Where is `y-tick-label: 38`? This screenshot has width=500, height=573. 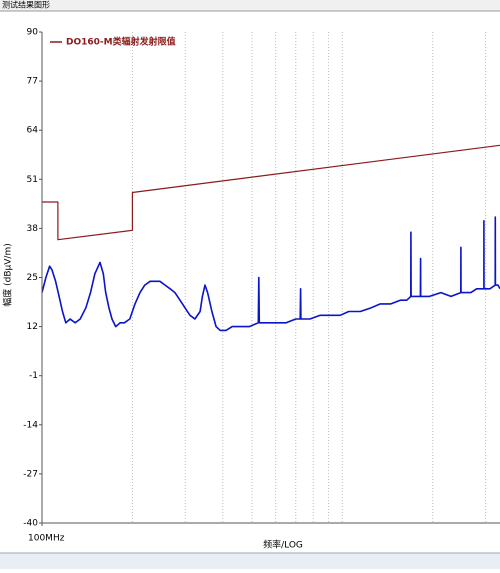
y-tick-label: 38 is located at coordinates (33, 229).